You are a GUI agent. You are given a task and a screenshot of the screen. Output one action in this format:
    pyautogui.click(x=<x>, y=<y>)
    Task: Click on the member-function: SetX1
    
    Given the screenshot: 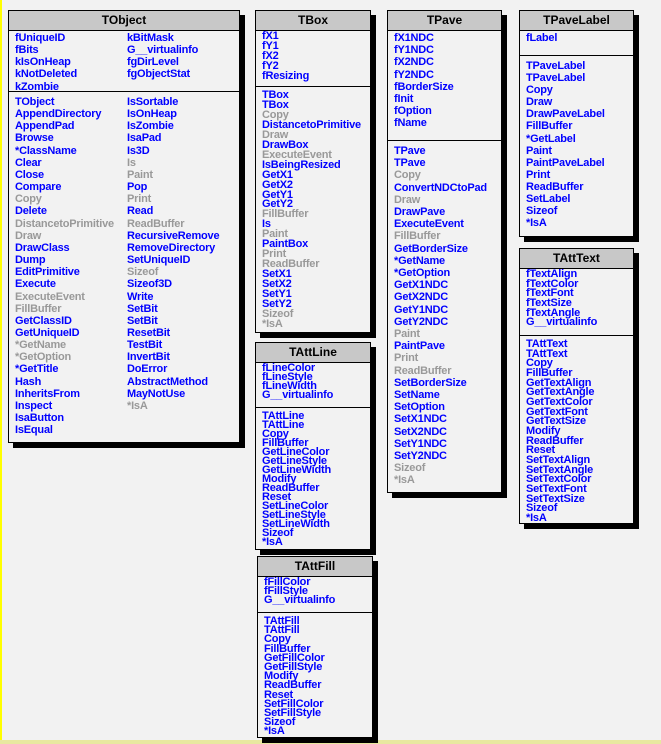 What is the action you would take?
    pyautogui.click(x=277, y=274)
    